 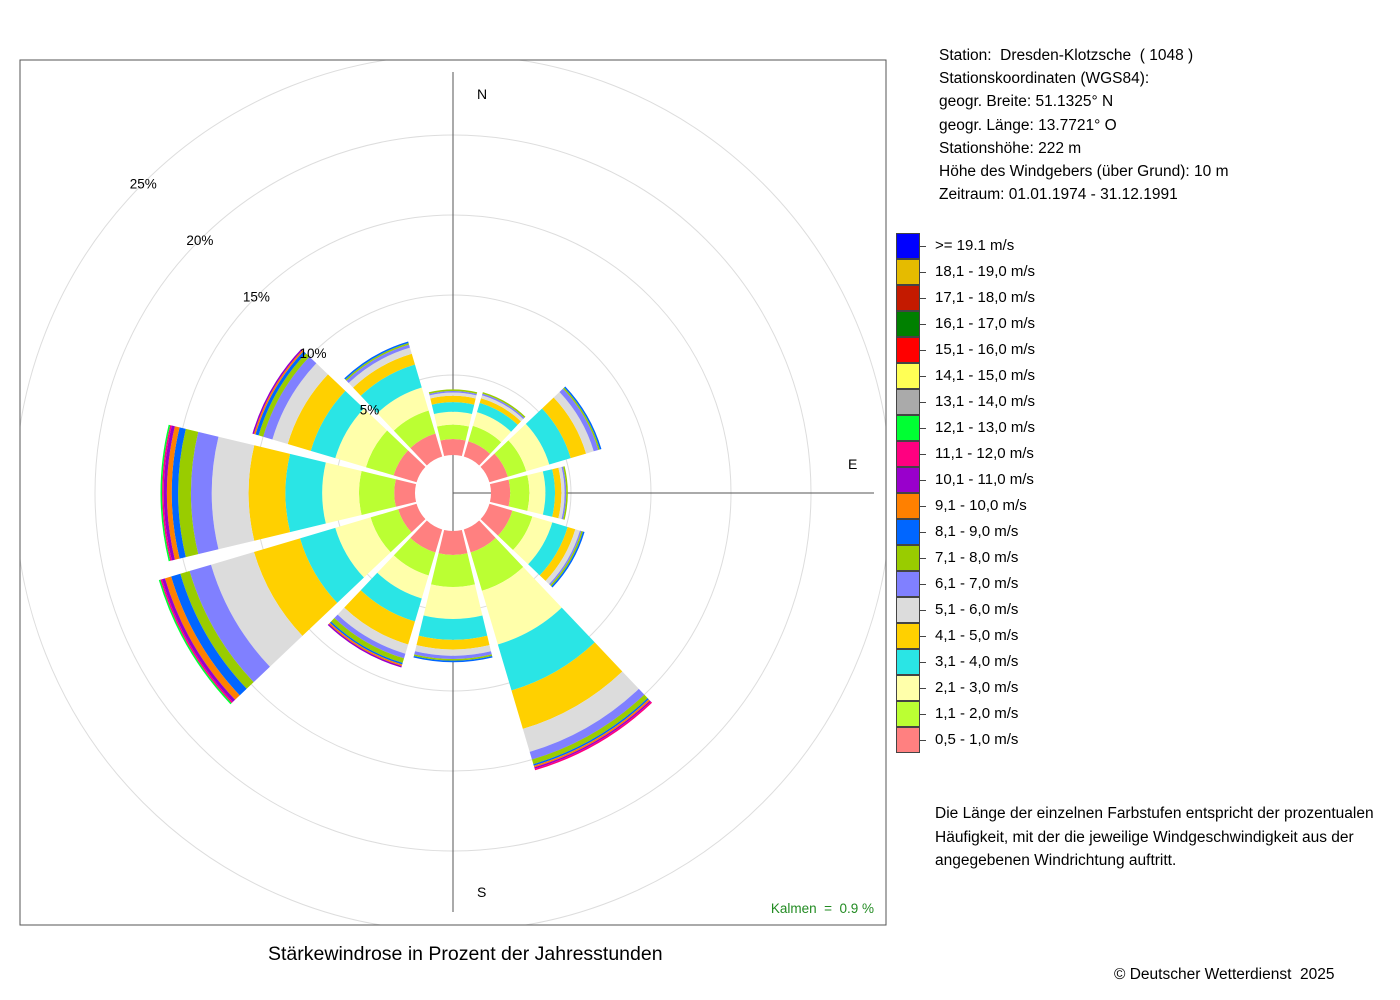 I want to click on radial-tick-label: 15%, so click(x=256, y=296).